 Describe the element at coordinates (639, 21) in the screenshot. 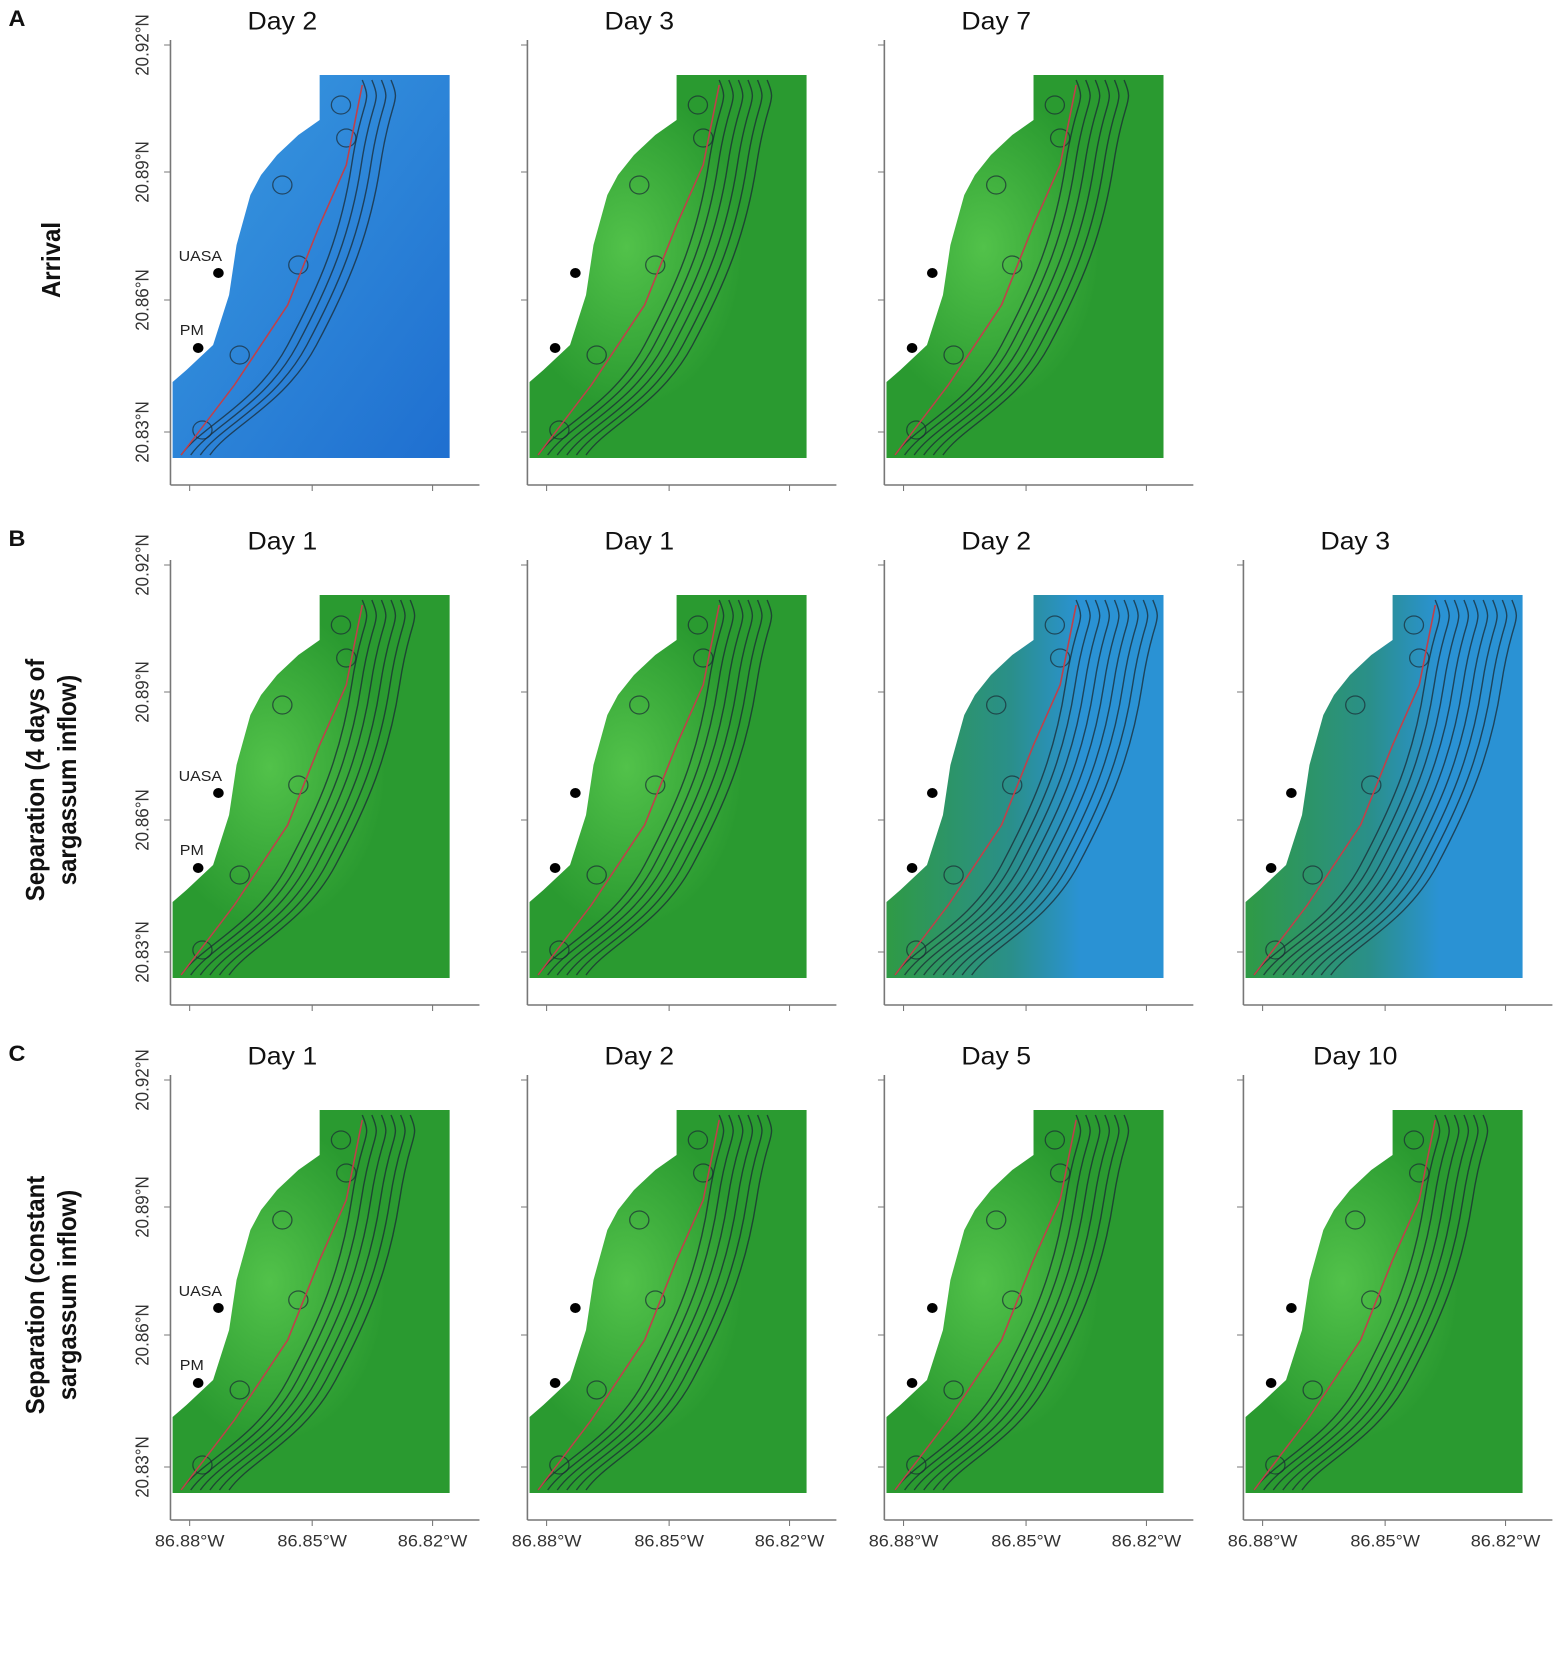

I see `panel-title: Day 3` at that location.